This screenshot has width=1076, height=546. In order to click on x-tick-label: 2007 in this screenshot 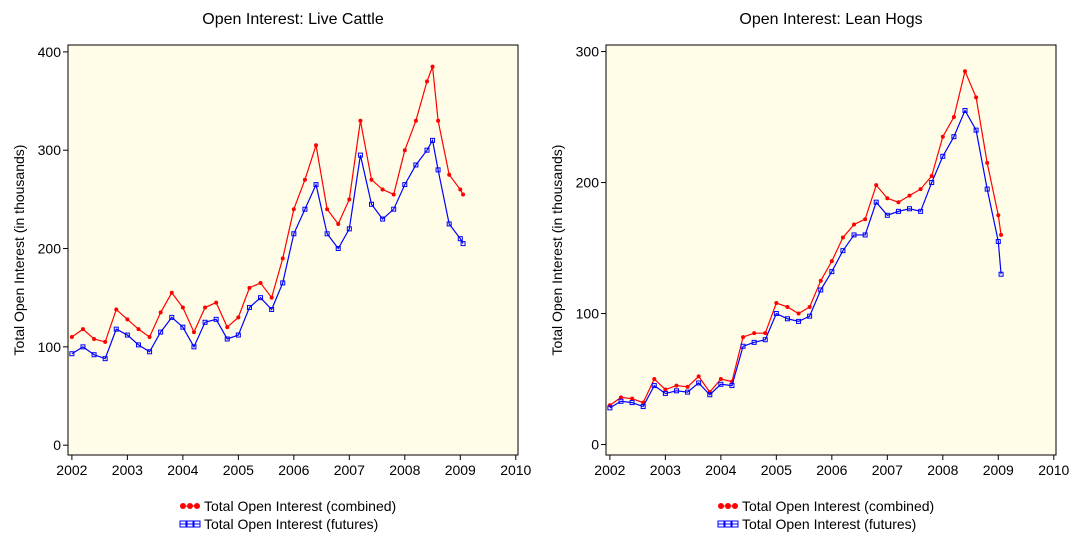, I will do `click(887, 470)`.